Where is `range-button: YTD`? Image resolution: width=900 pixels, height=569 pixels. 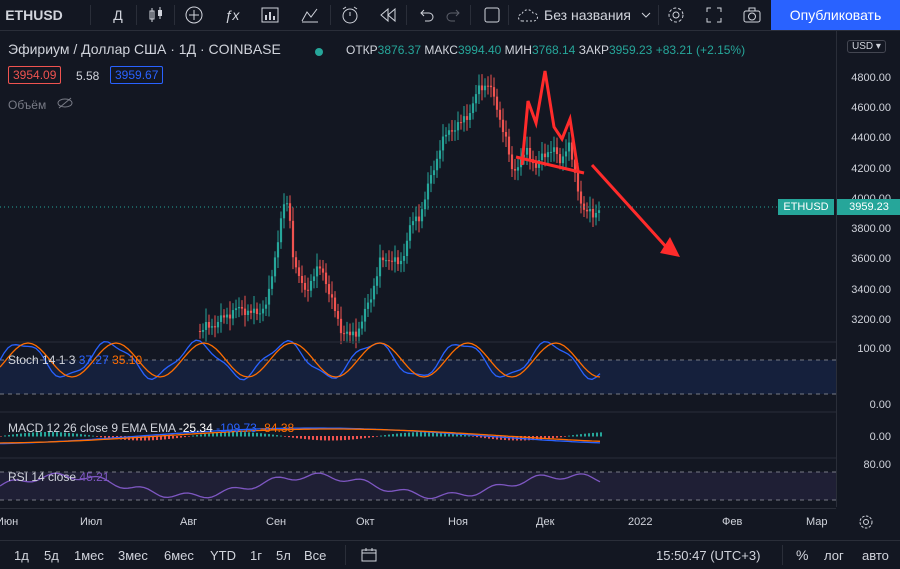 range-button: YTD is located at coordinates (223, 555).